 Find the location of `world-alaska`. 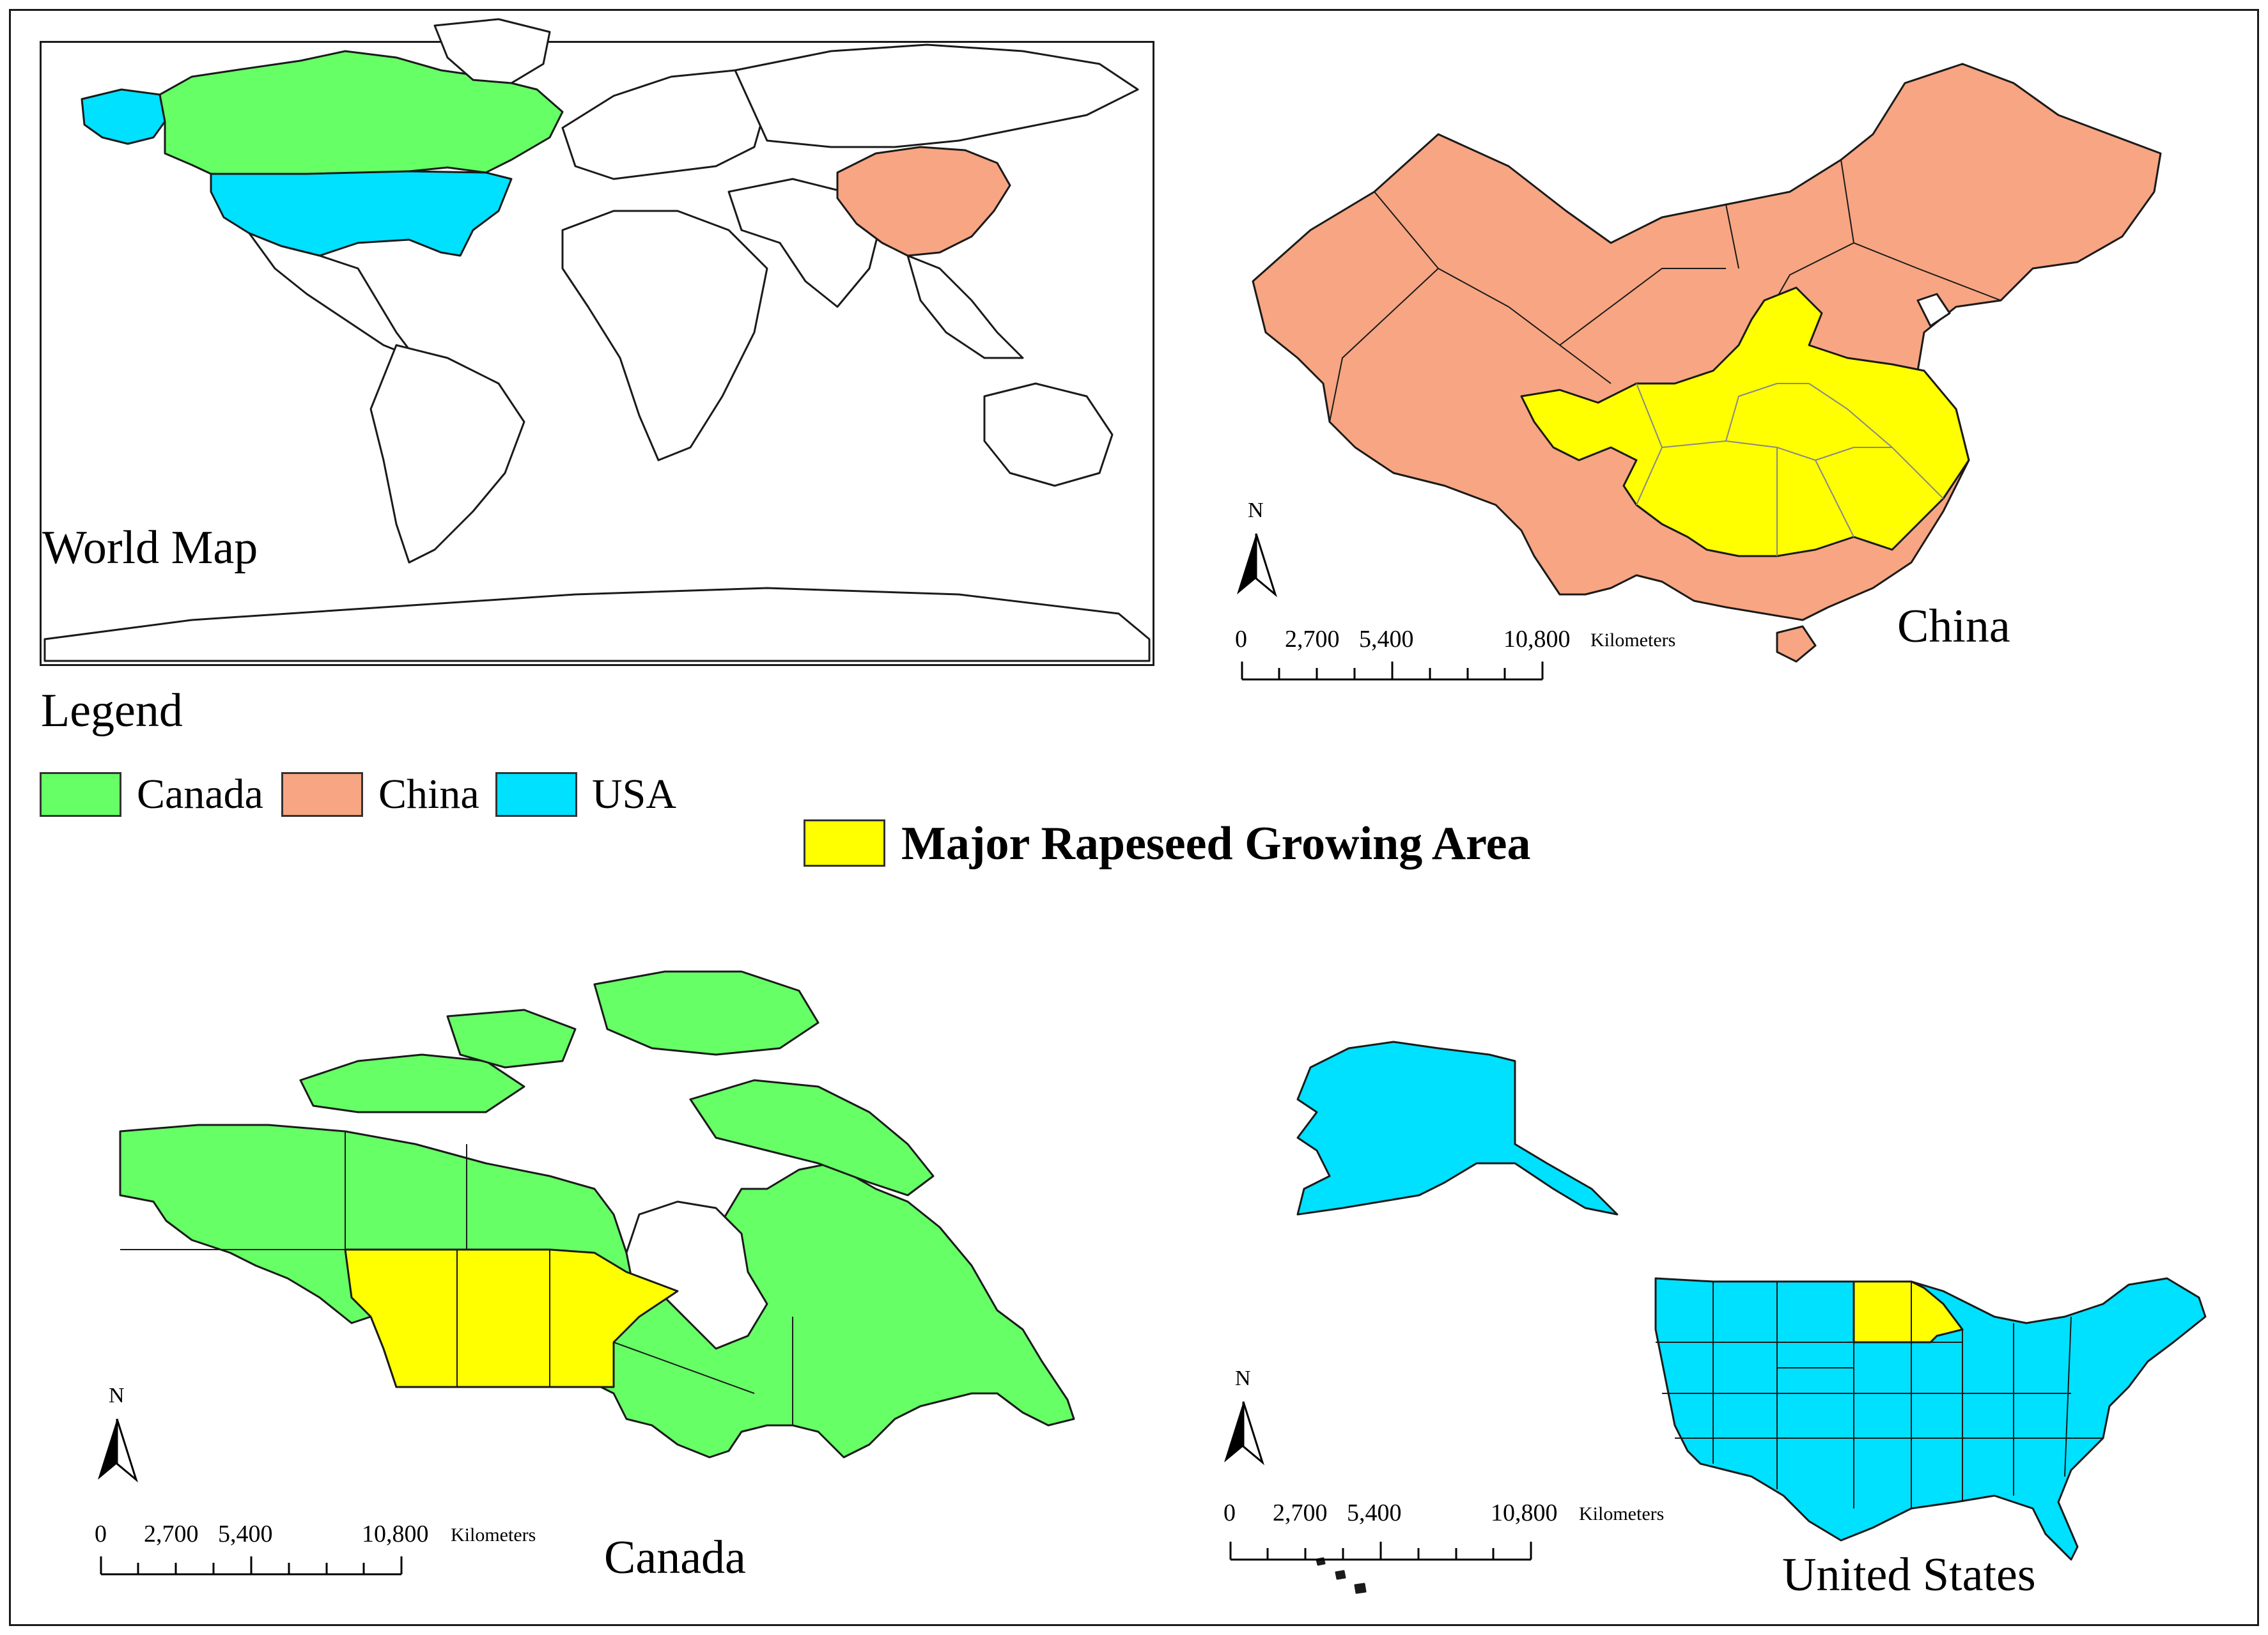

world-alaska is located at coordinates (123, 116).